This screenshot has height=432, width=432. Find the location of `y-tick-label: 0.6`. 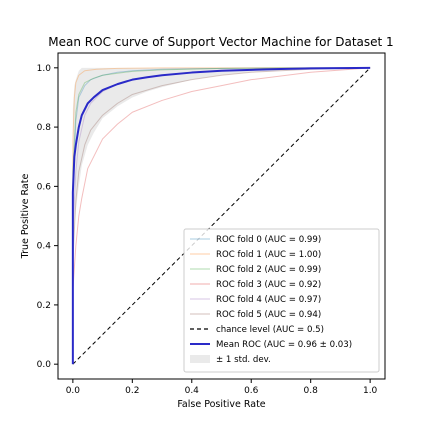

y-tick-label: 0.6 is located at coordinates (44, 187).